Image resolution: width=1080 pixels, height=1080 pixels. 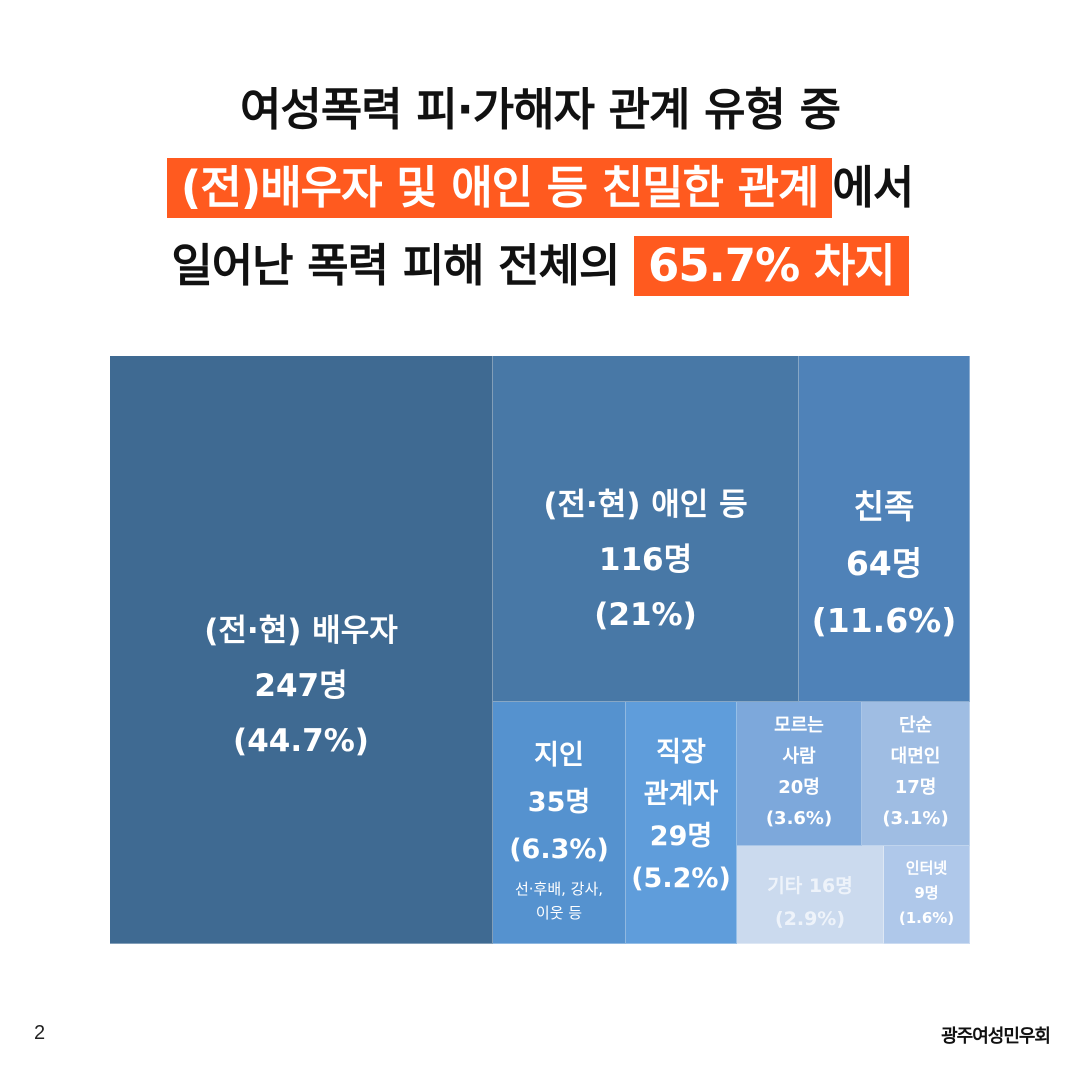 What do you see at coordinates (915, 787) in the screenshot?
I see `treemap-label-one_time-2: 17명` at bounding box center [915, 787].